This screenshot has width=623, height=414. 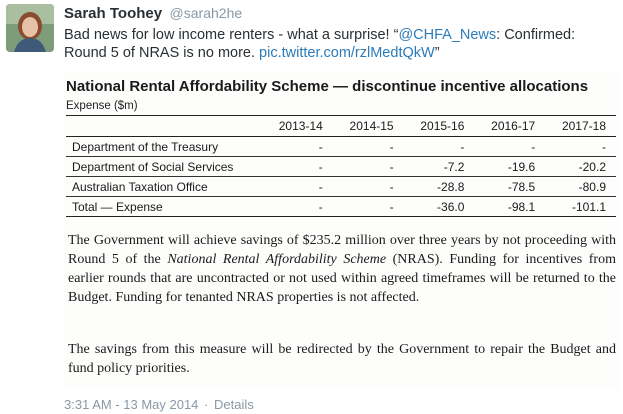 I want to click on row-label: Department of Social Services, so click(x=164, y=166).